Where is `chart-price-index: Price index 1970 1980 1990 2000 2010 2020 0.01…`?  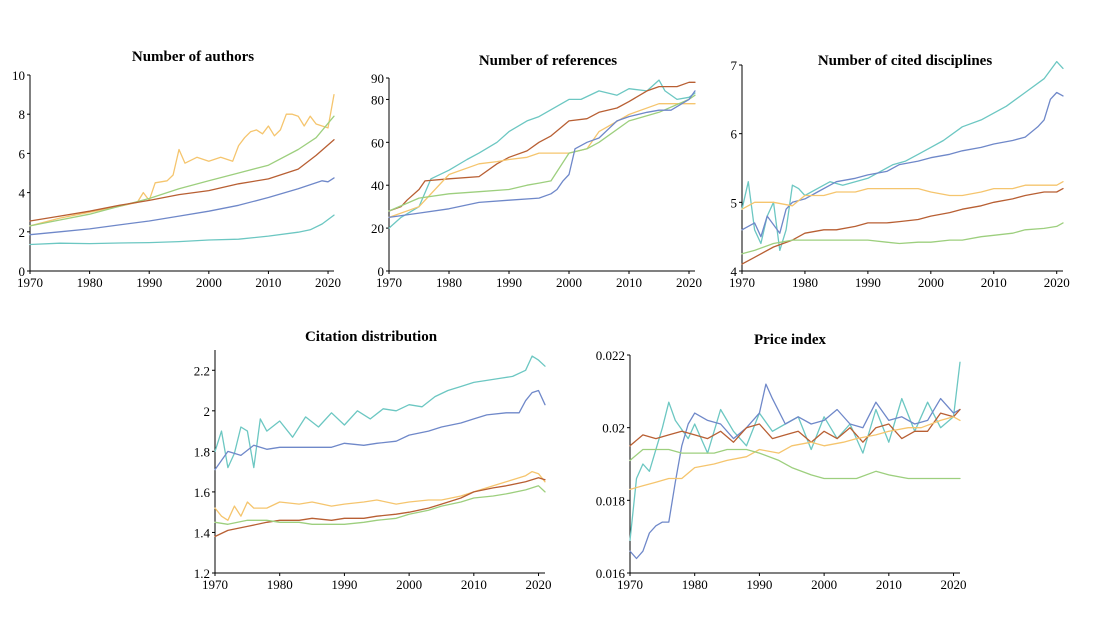 chart-price-index: Price index 1970 1980 1990 2000 2010 2020 0.01… is located at coordinates (781, 462).